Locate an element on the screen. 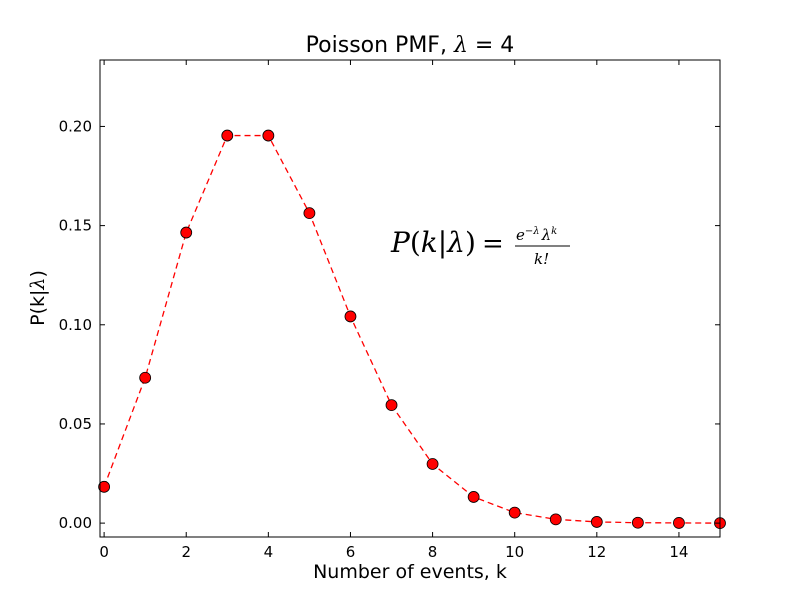 The image size is (800, 597). y-tick-label: 0.15 is located at coordinates (75, 226).